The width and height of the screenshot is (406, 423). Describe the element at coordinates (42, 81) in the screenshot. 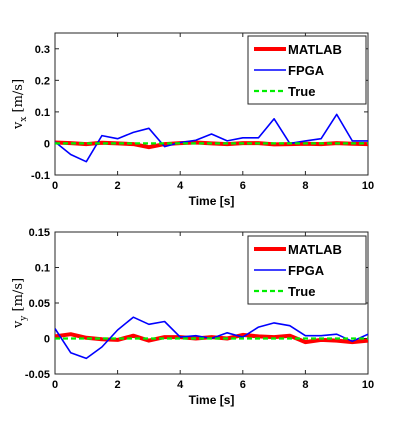

I see `y-tick-label: 0.2` at that location.